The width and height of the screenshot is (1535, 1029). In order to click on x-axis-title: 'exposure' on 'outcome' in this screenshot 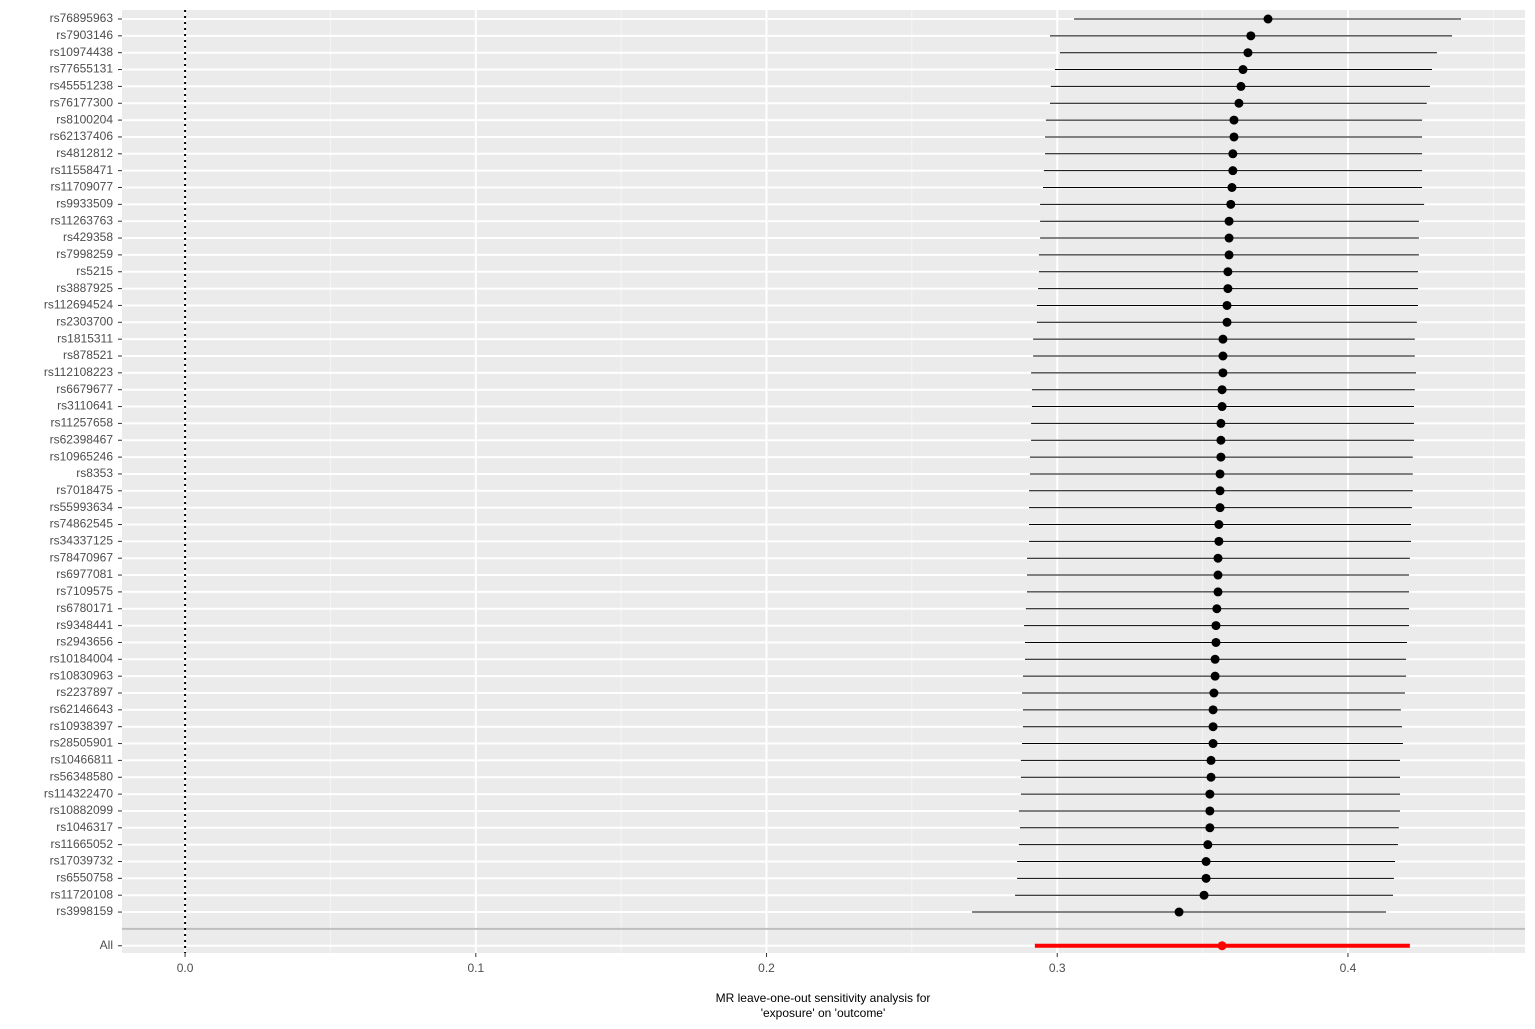, I will do `click(823, 1013)`.